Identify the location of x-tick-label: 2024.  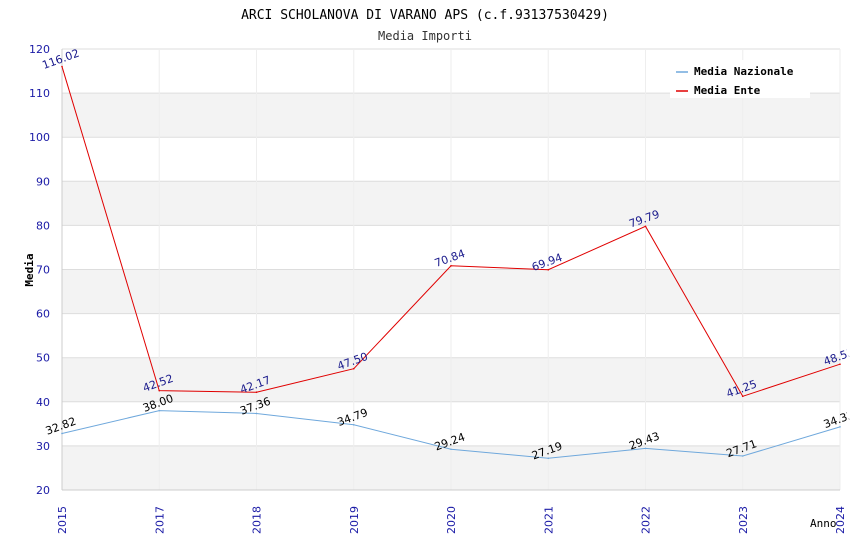
(840, 520).